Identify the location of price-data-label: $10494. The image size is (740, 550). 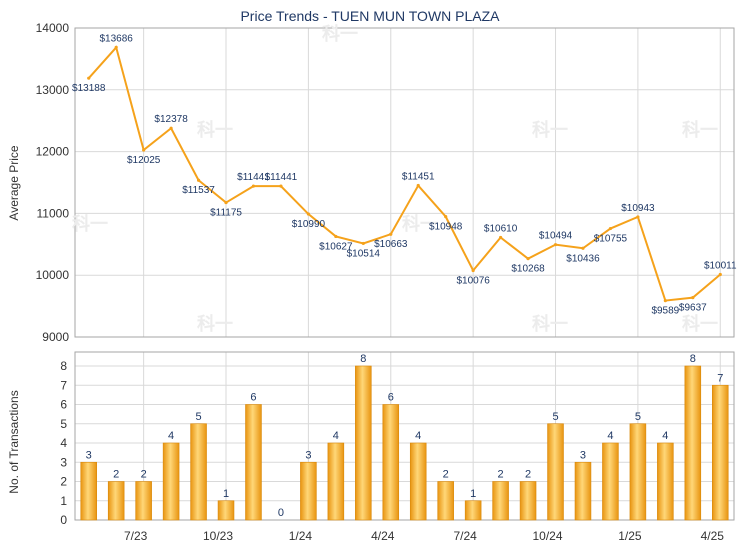
(556, 236).